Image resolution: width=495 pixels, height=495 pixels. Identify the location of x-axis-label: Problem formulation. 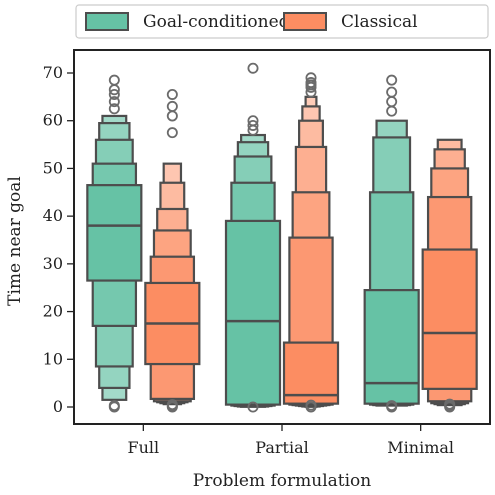
(282, 481).